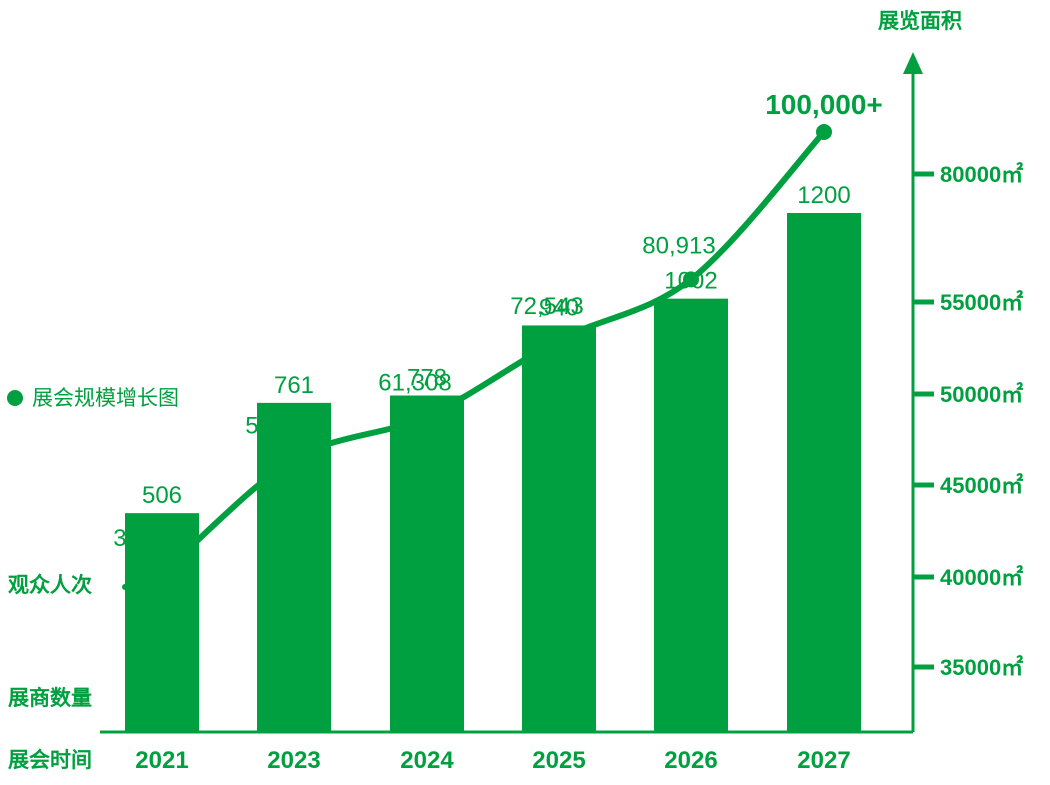 Image resolution: width=1050 pixels, height=785 pixels. Describe the element at coordinates (559, 339) in the screenshot. I see `line-point-2025` at that location.